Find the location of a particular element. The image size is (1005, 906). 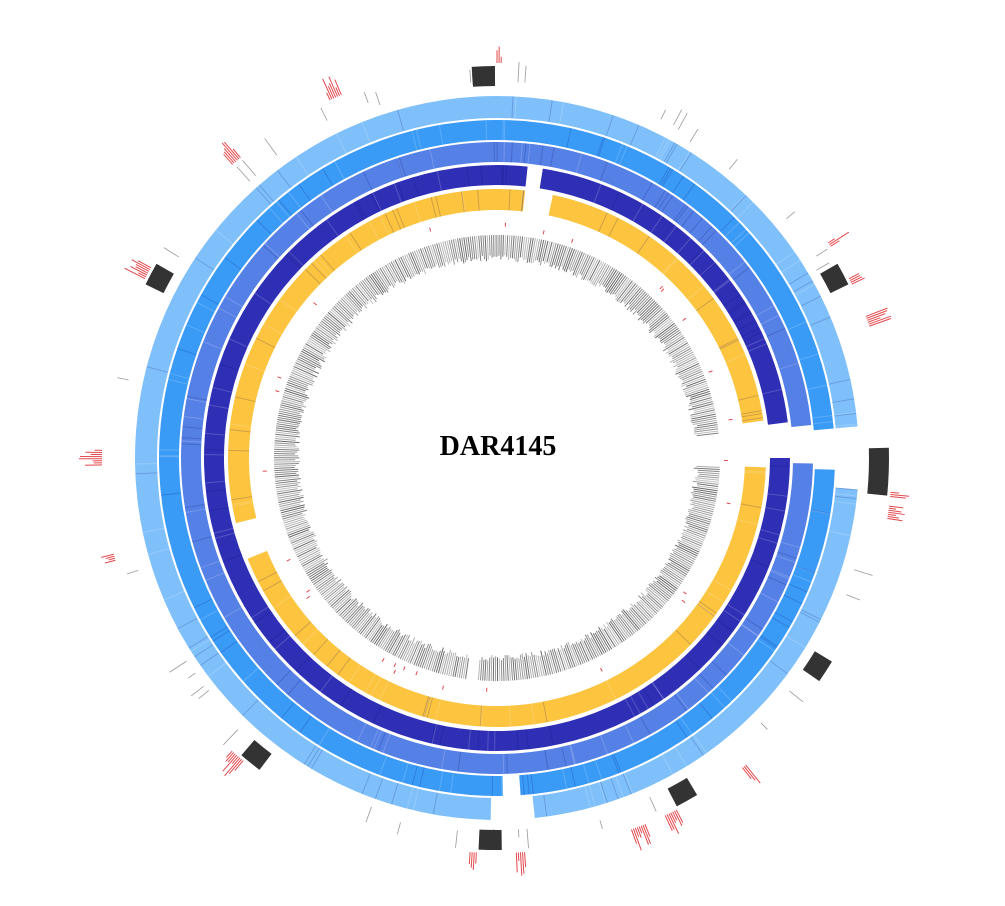

center-title: DAR4145 is located at coordinates (498, 446).